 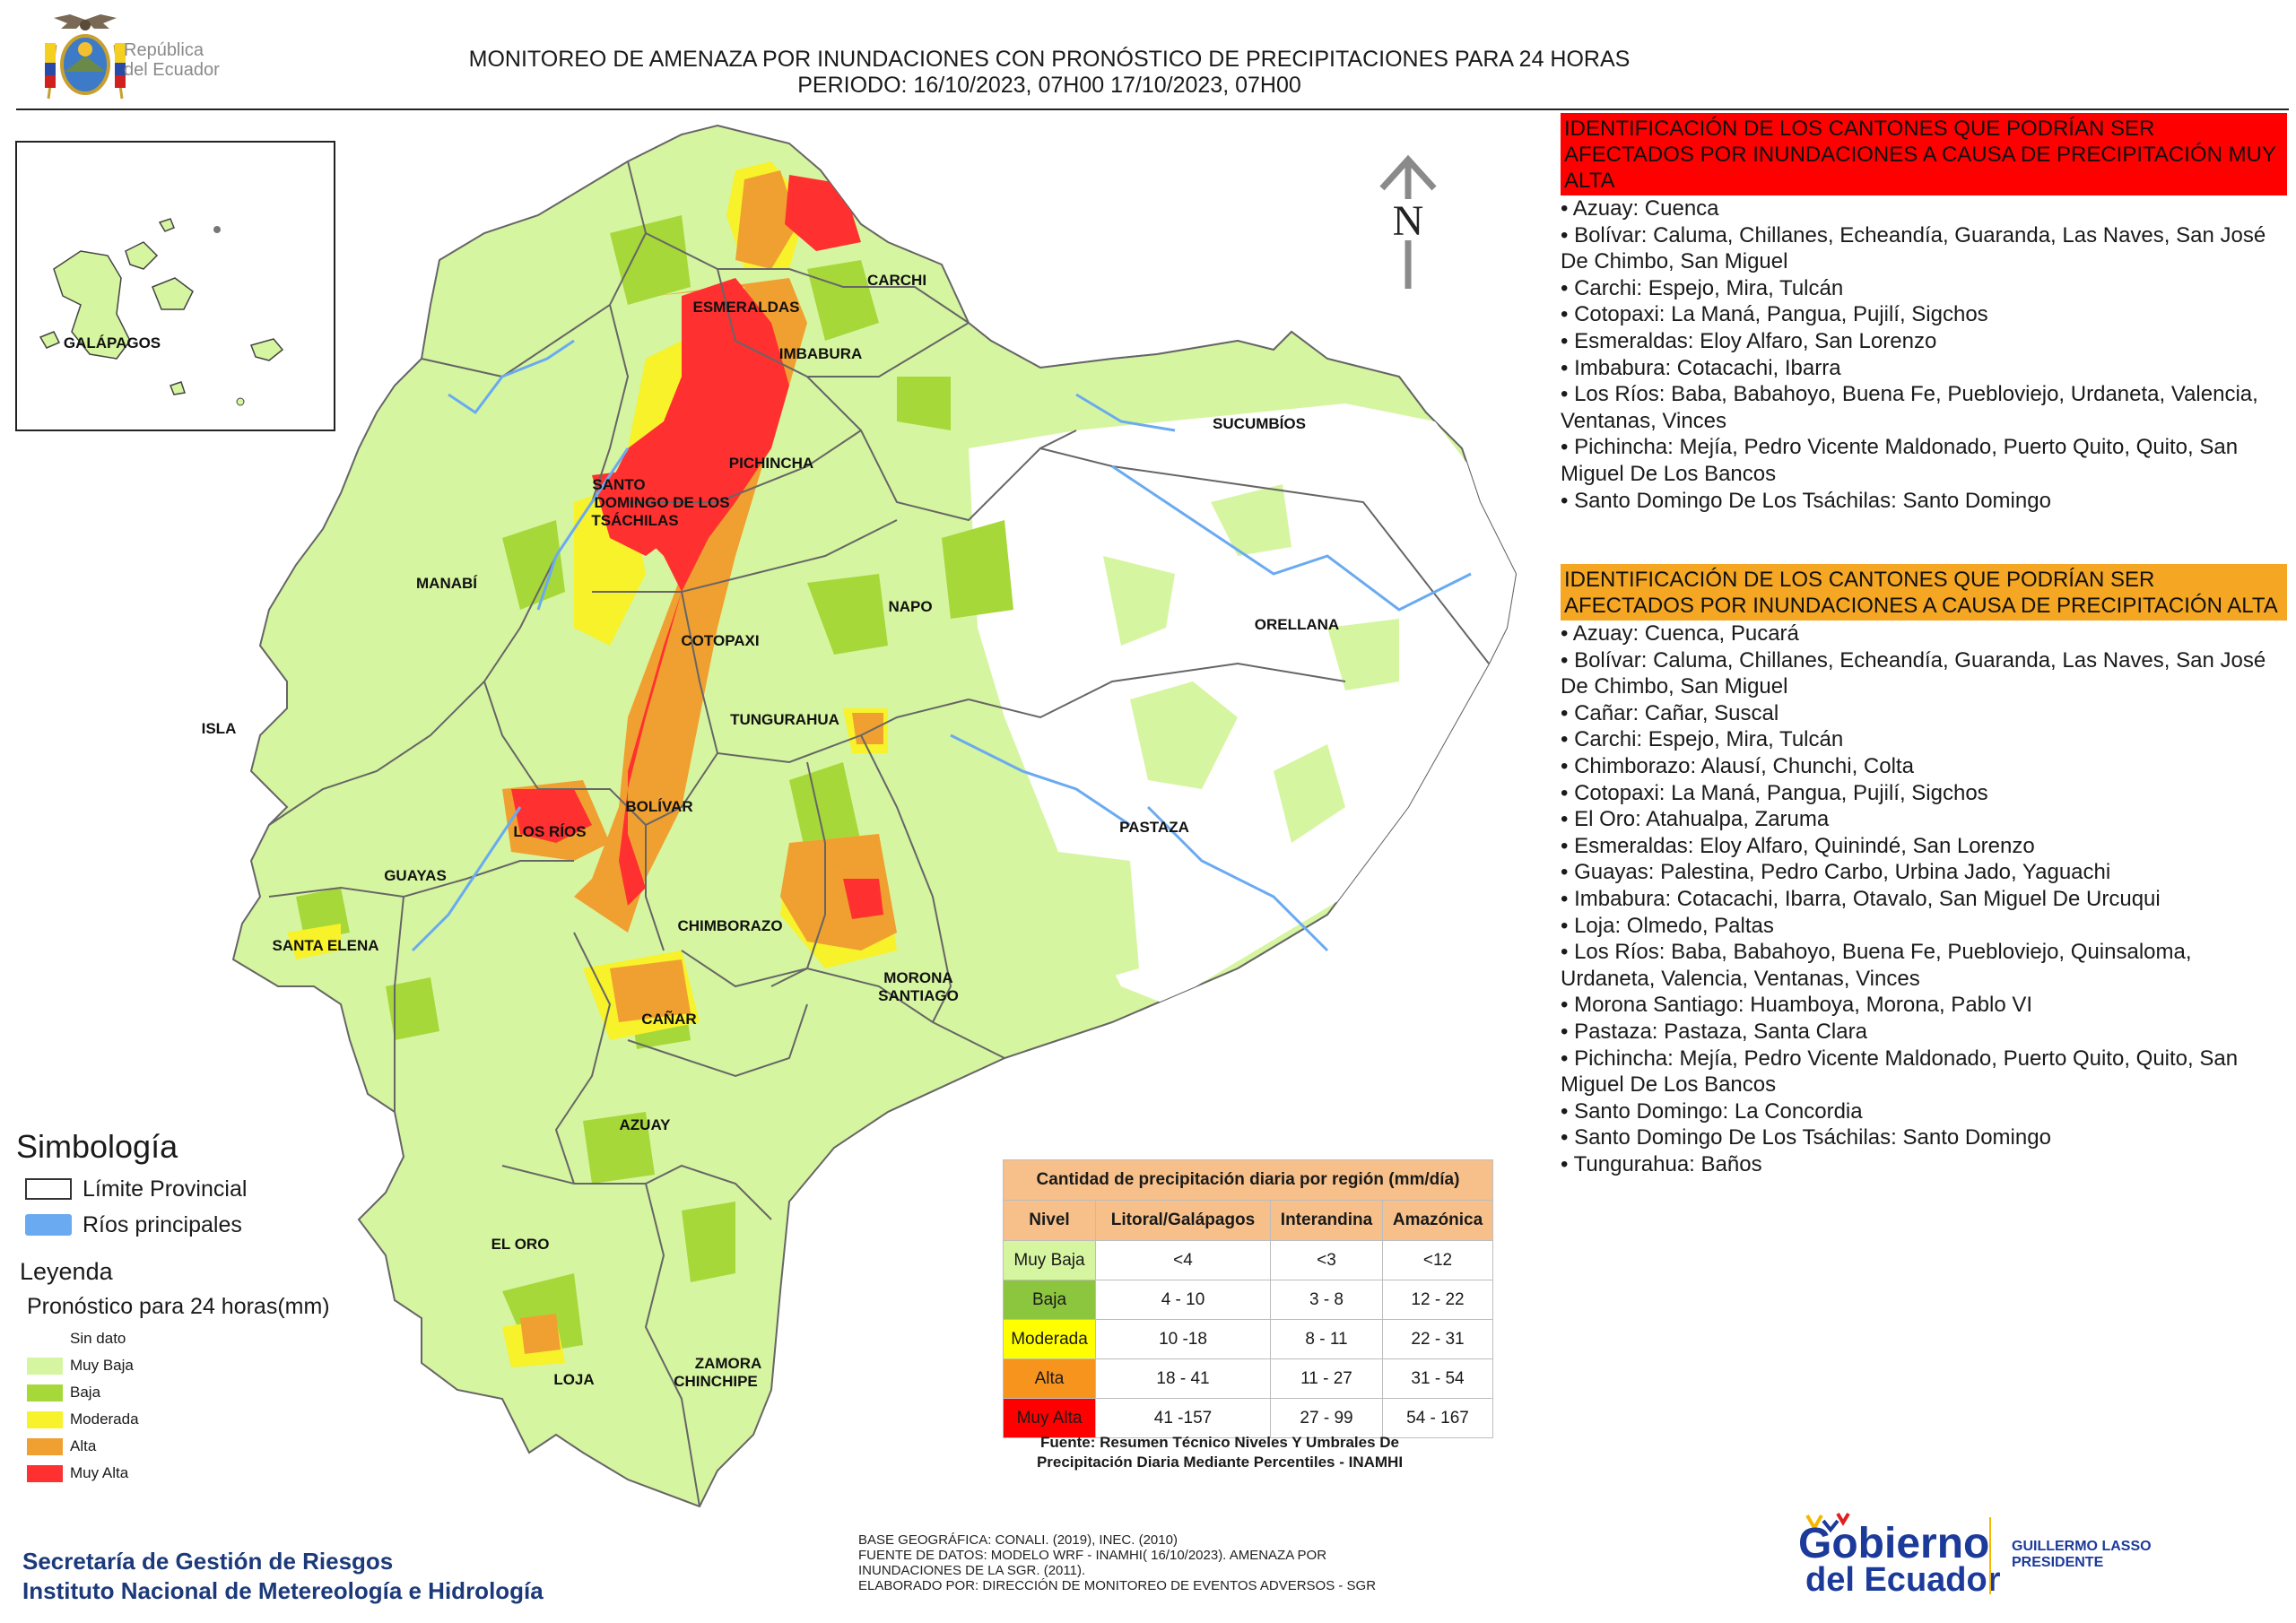 I want to click on leyenda-list: Sin dato Muy Baja Baja Moderada Alta Muy Alta, so click(x=161, y=1409).